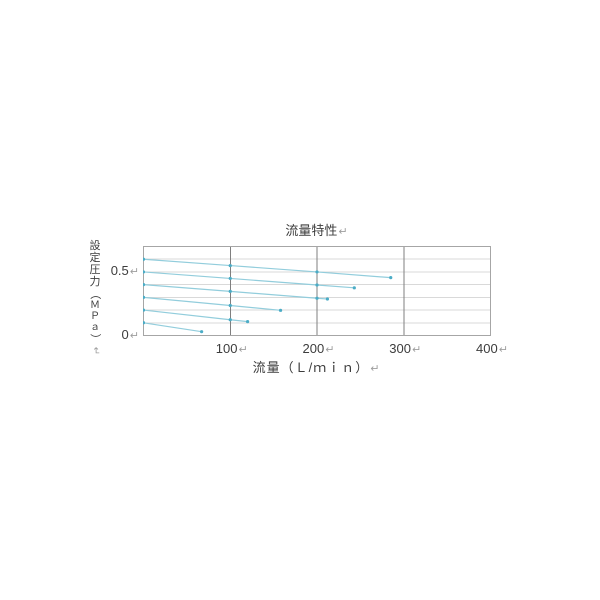 The height and width of the screenshot is (600, 600). I want to click on x-tick-value: 400, so click(487, 348).